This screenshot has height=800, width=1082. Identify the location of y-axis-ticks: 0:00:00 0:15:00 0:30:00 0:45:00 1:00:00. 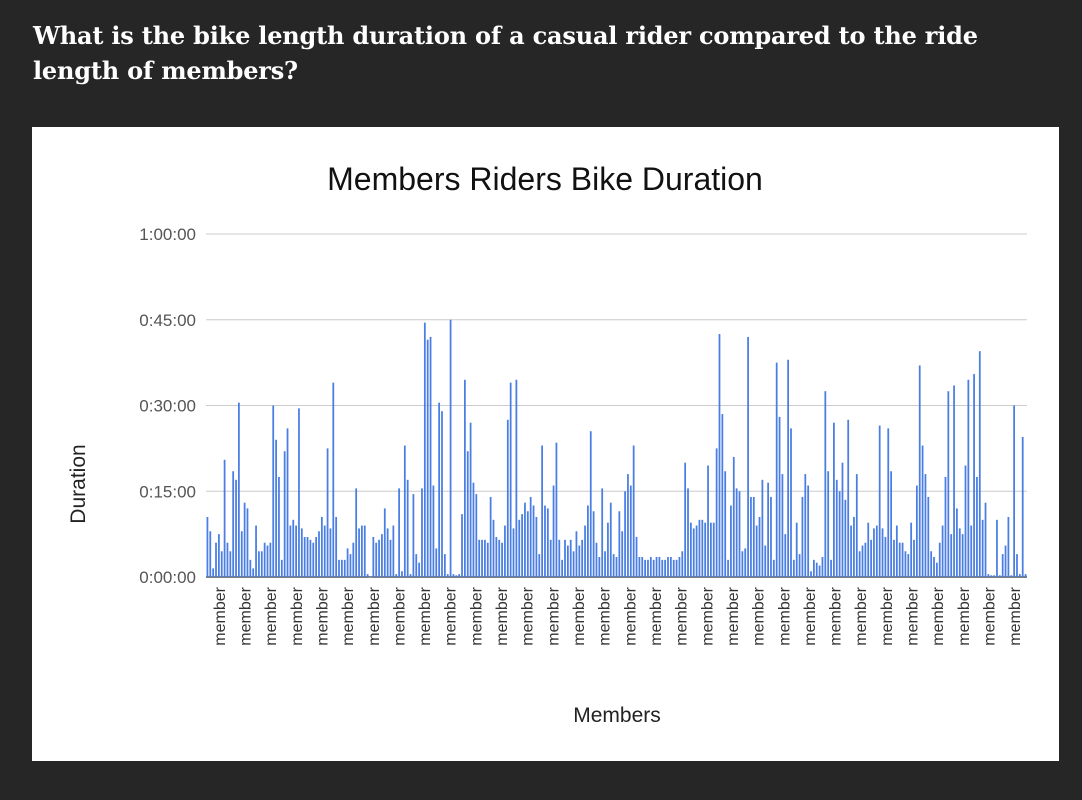
(167, 406).